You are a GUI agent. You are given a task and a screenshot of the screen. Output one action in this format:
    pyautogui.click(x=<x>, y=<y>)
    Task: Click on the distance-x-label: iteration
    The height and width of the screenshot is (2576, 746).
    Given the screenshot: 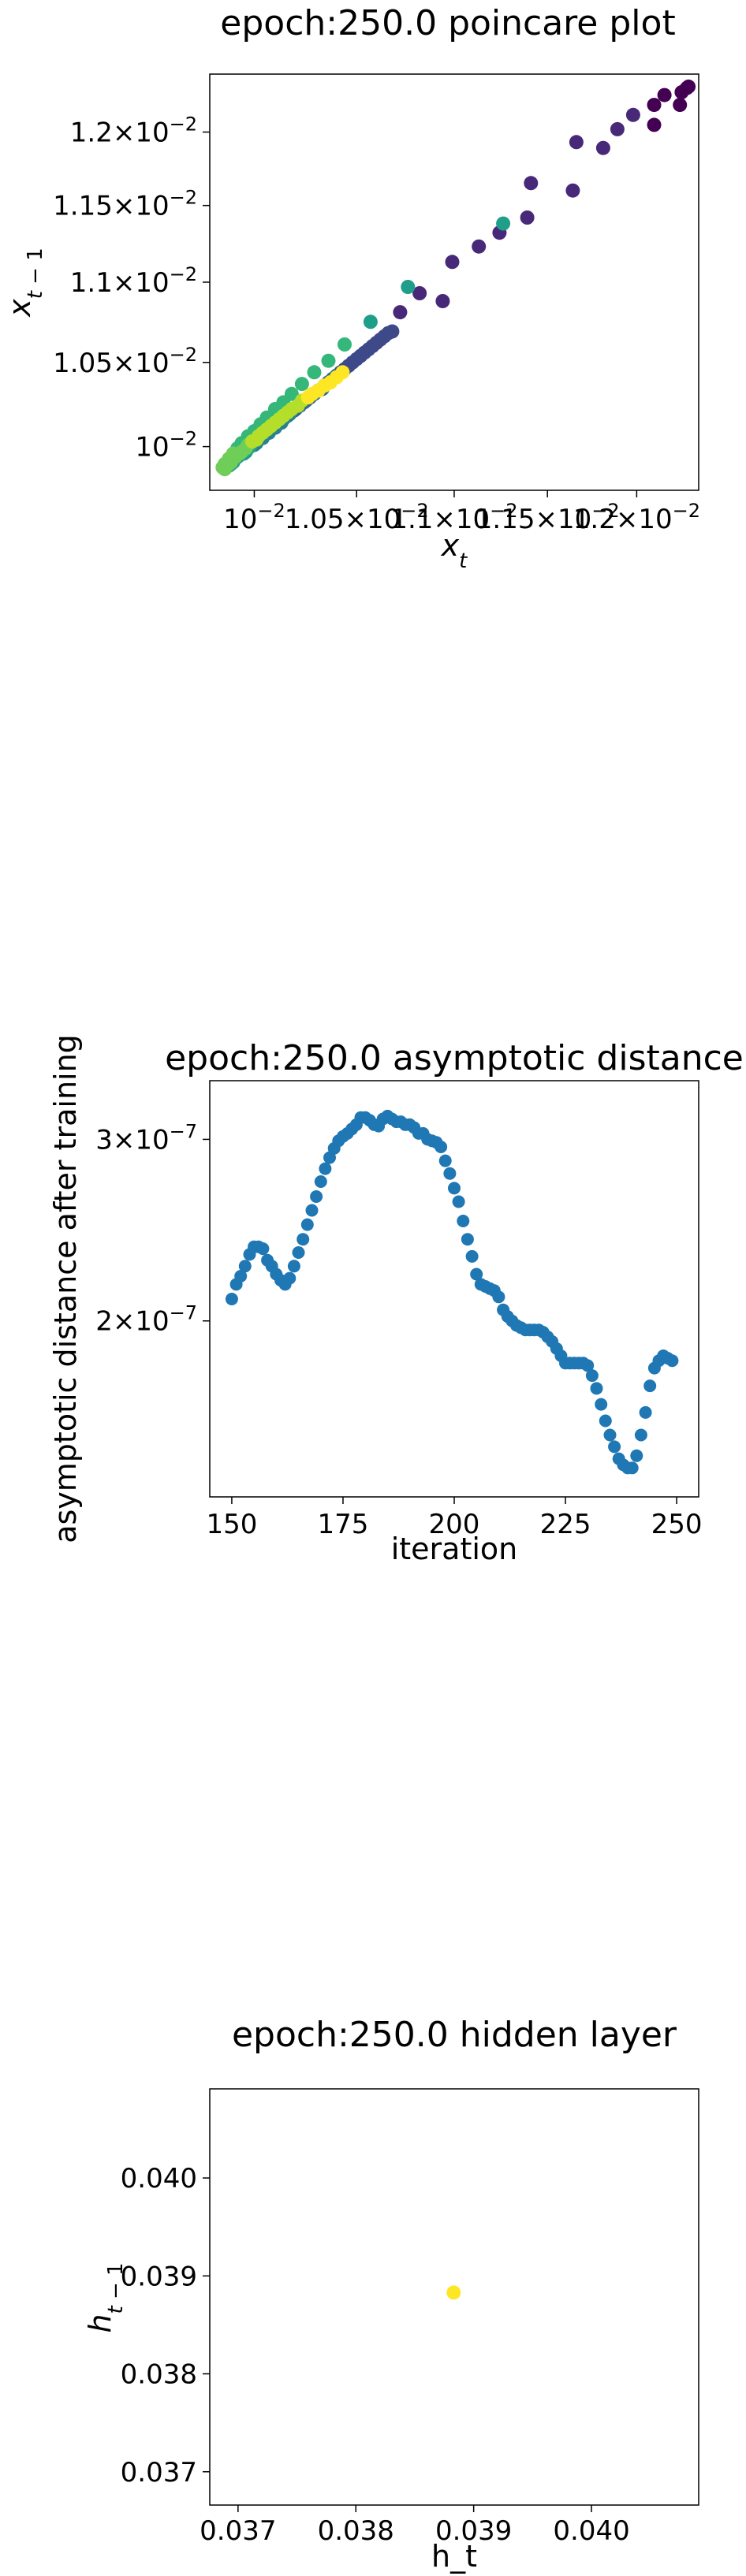 What is the action you would take?
    pyautogui.click(x=454, y=1549)
    